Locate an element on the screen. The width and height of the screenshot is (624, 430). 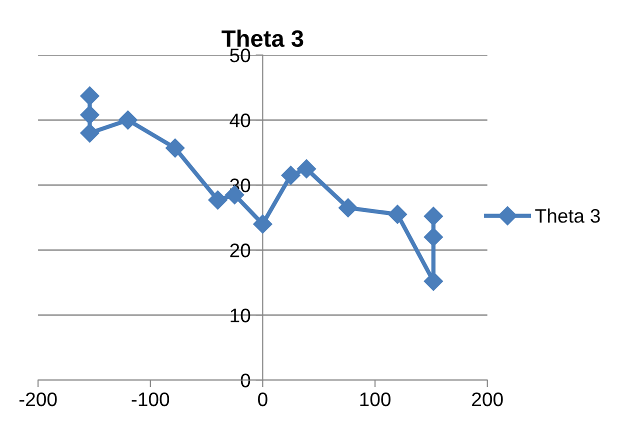
x-tick-label: 0 is located at coordinates (263, 399).